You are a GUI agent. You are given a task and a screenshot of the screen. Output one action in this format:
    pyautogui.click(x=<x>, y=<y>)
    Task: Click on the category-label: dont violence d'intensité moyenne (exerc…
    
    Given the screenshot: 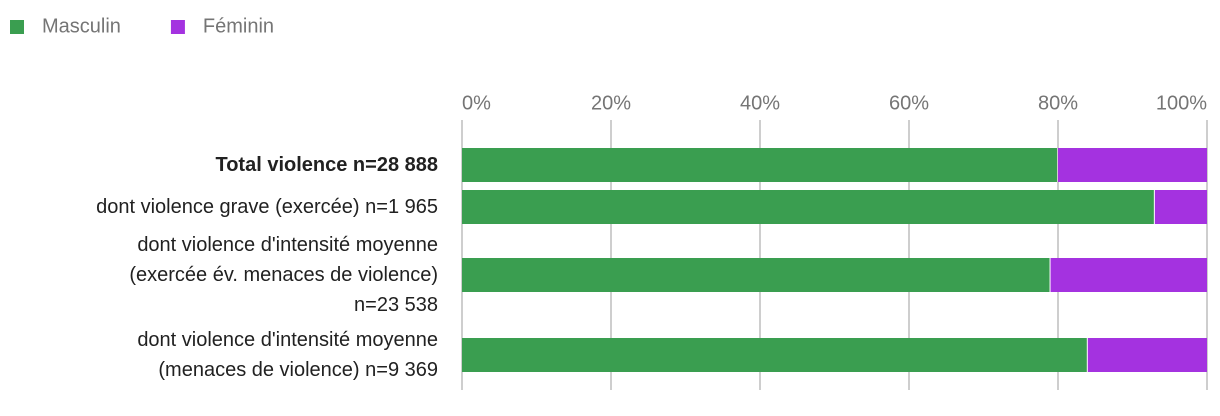 What is the action you would take?
    pyautogui.click(x=283, y=275)
    